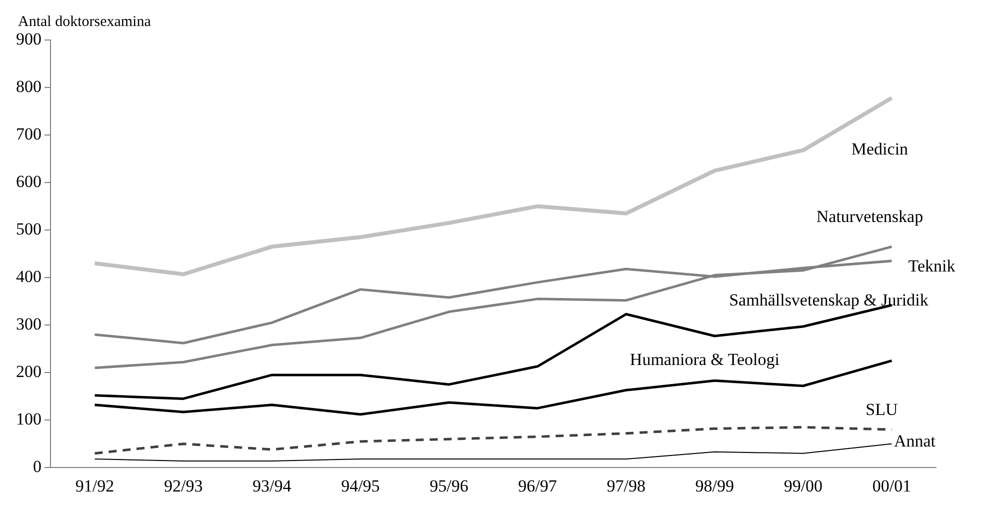 This screenshot has height=513, width=994. Describe the element at coordinates (714, 486) in the screenshot. I see `x-tick-label: 98/99` at that location.